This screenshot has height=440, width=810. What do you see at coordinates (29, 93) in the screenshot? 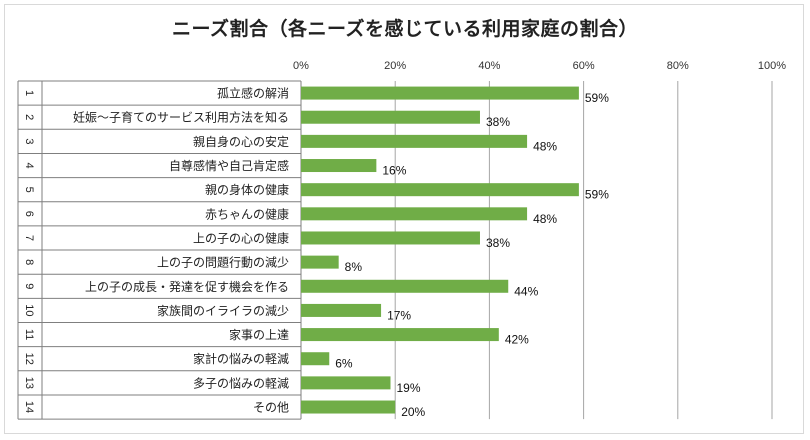
I see `category-index: 1` at bounding box center [29, 93].